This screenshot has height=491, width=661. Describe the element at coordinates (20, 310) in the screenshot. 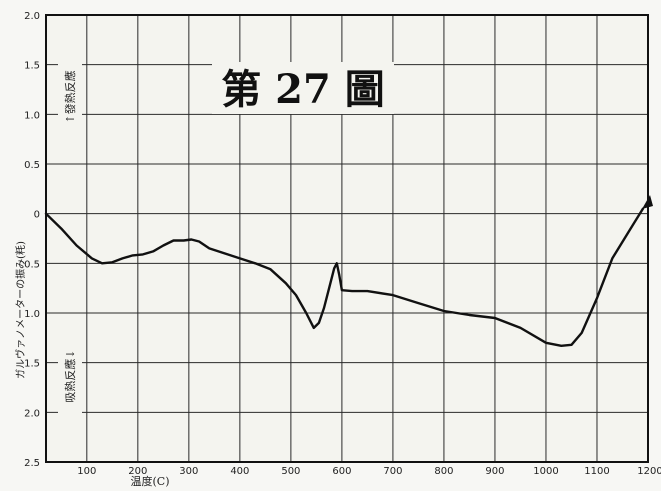

I see `y-axis-label: ガルヴァノメーターの振み(粍)` at that location.